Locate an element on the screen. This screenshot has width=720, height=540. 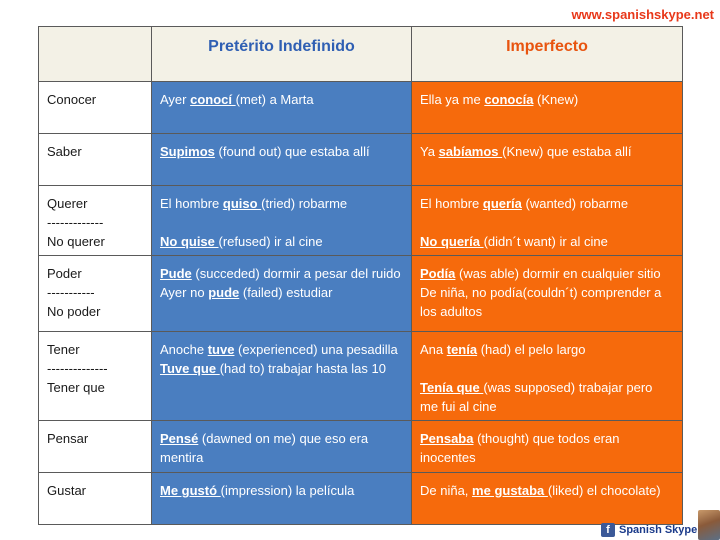
preterito-example-cell: Pensé (dawned on me) que eso era mentira is located at coordinates (281, 446).